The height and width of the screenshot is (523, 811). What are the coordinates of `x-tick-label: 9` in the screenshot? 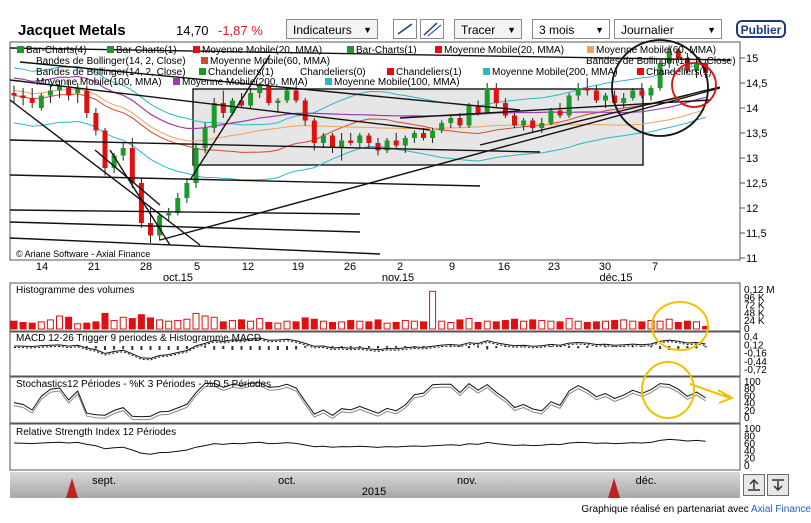 It's located at (452, 267).